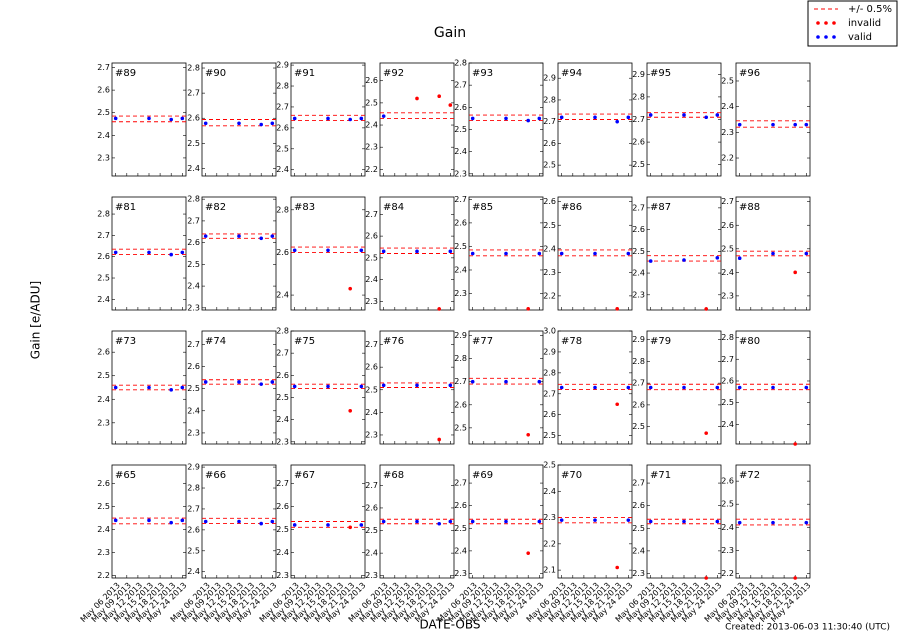 Image resolution: width=900 pixels, height=641 pixels. What do you see at coordinates (450, 625) in the screenshot?
I see `x-axis-label: DATE-OBS` at bounding box center [450, 625].